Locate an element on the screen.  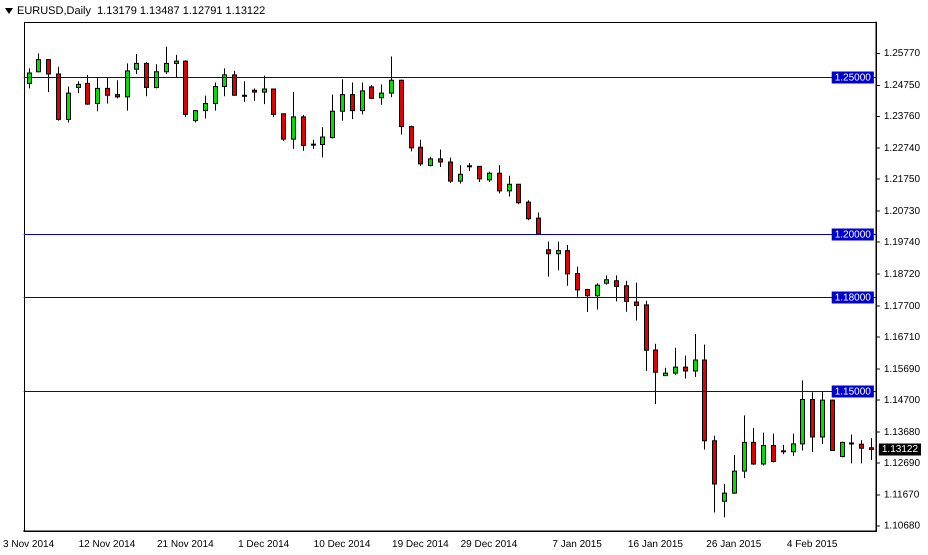
x-tick-label: 29 Dec 2014 is located at coordinates (489, 544).